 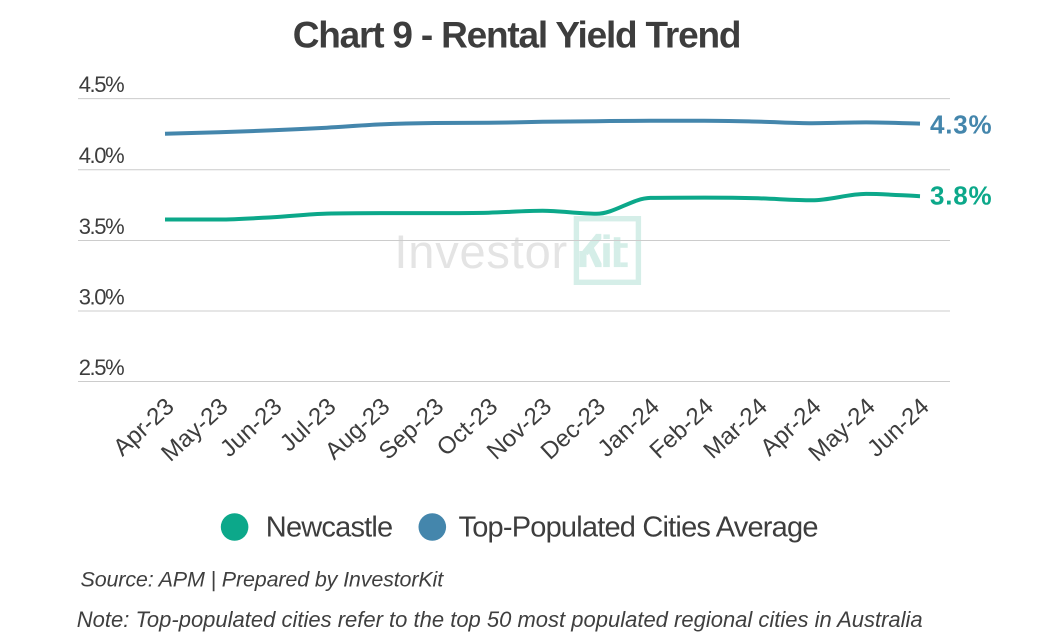 I want to click on svg-text: Jun-24, so click(x=898, y=427).